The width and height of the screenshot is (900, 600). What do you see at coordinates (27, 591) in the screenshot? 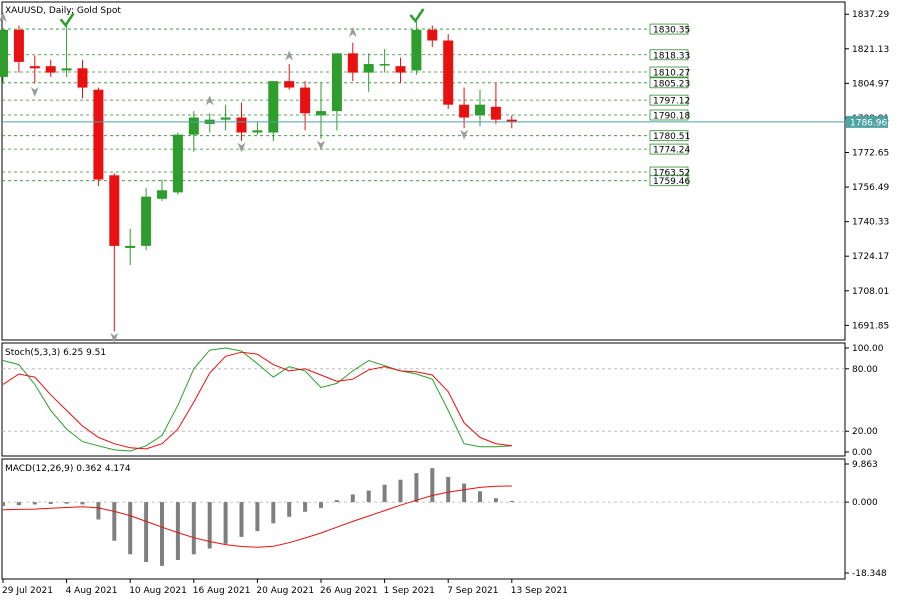
I see `date-tick-label: 29 Jul 2021` at bounding box center [27, 591].